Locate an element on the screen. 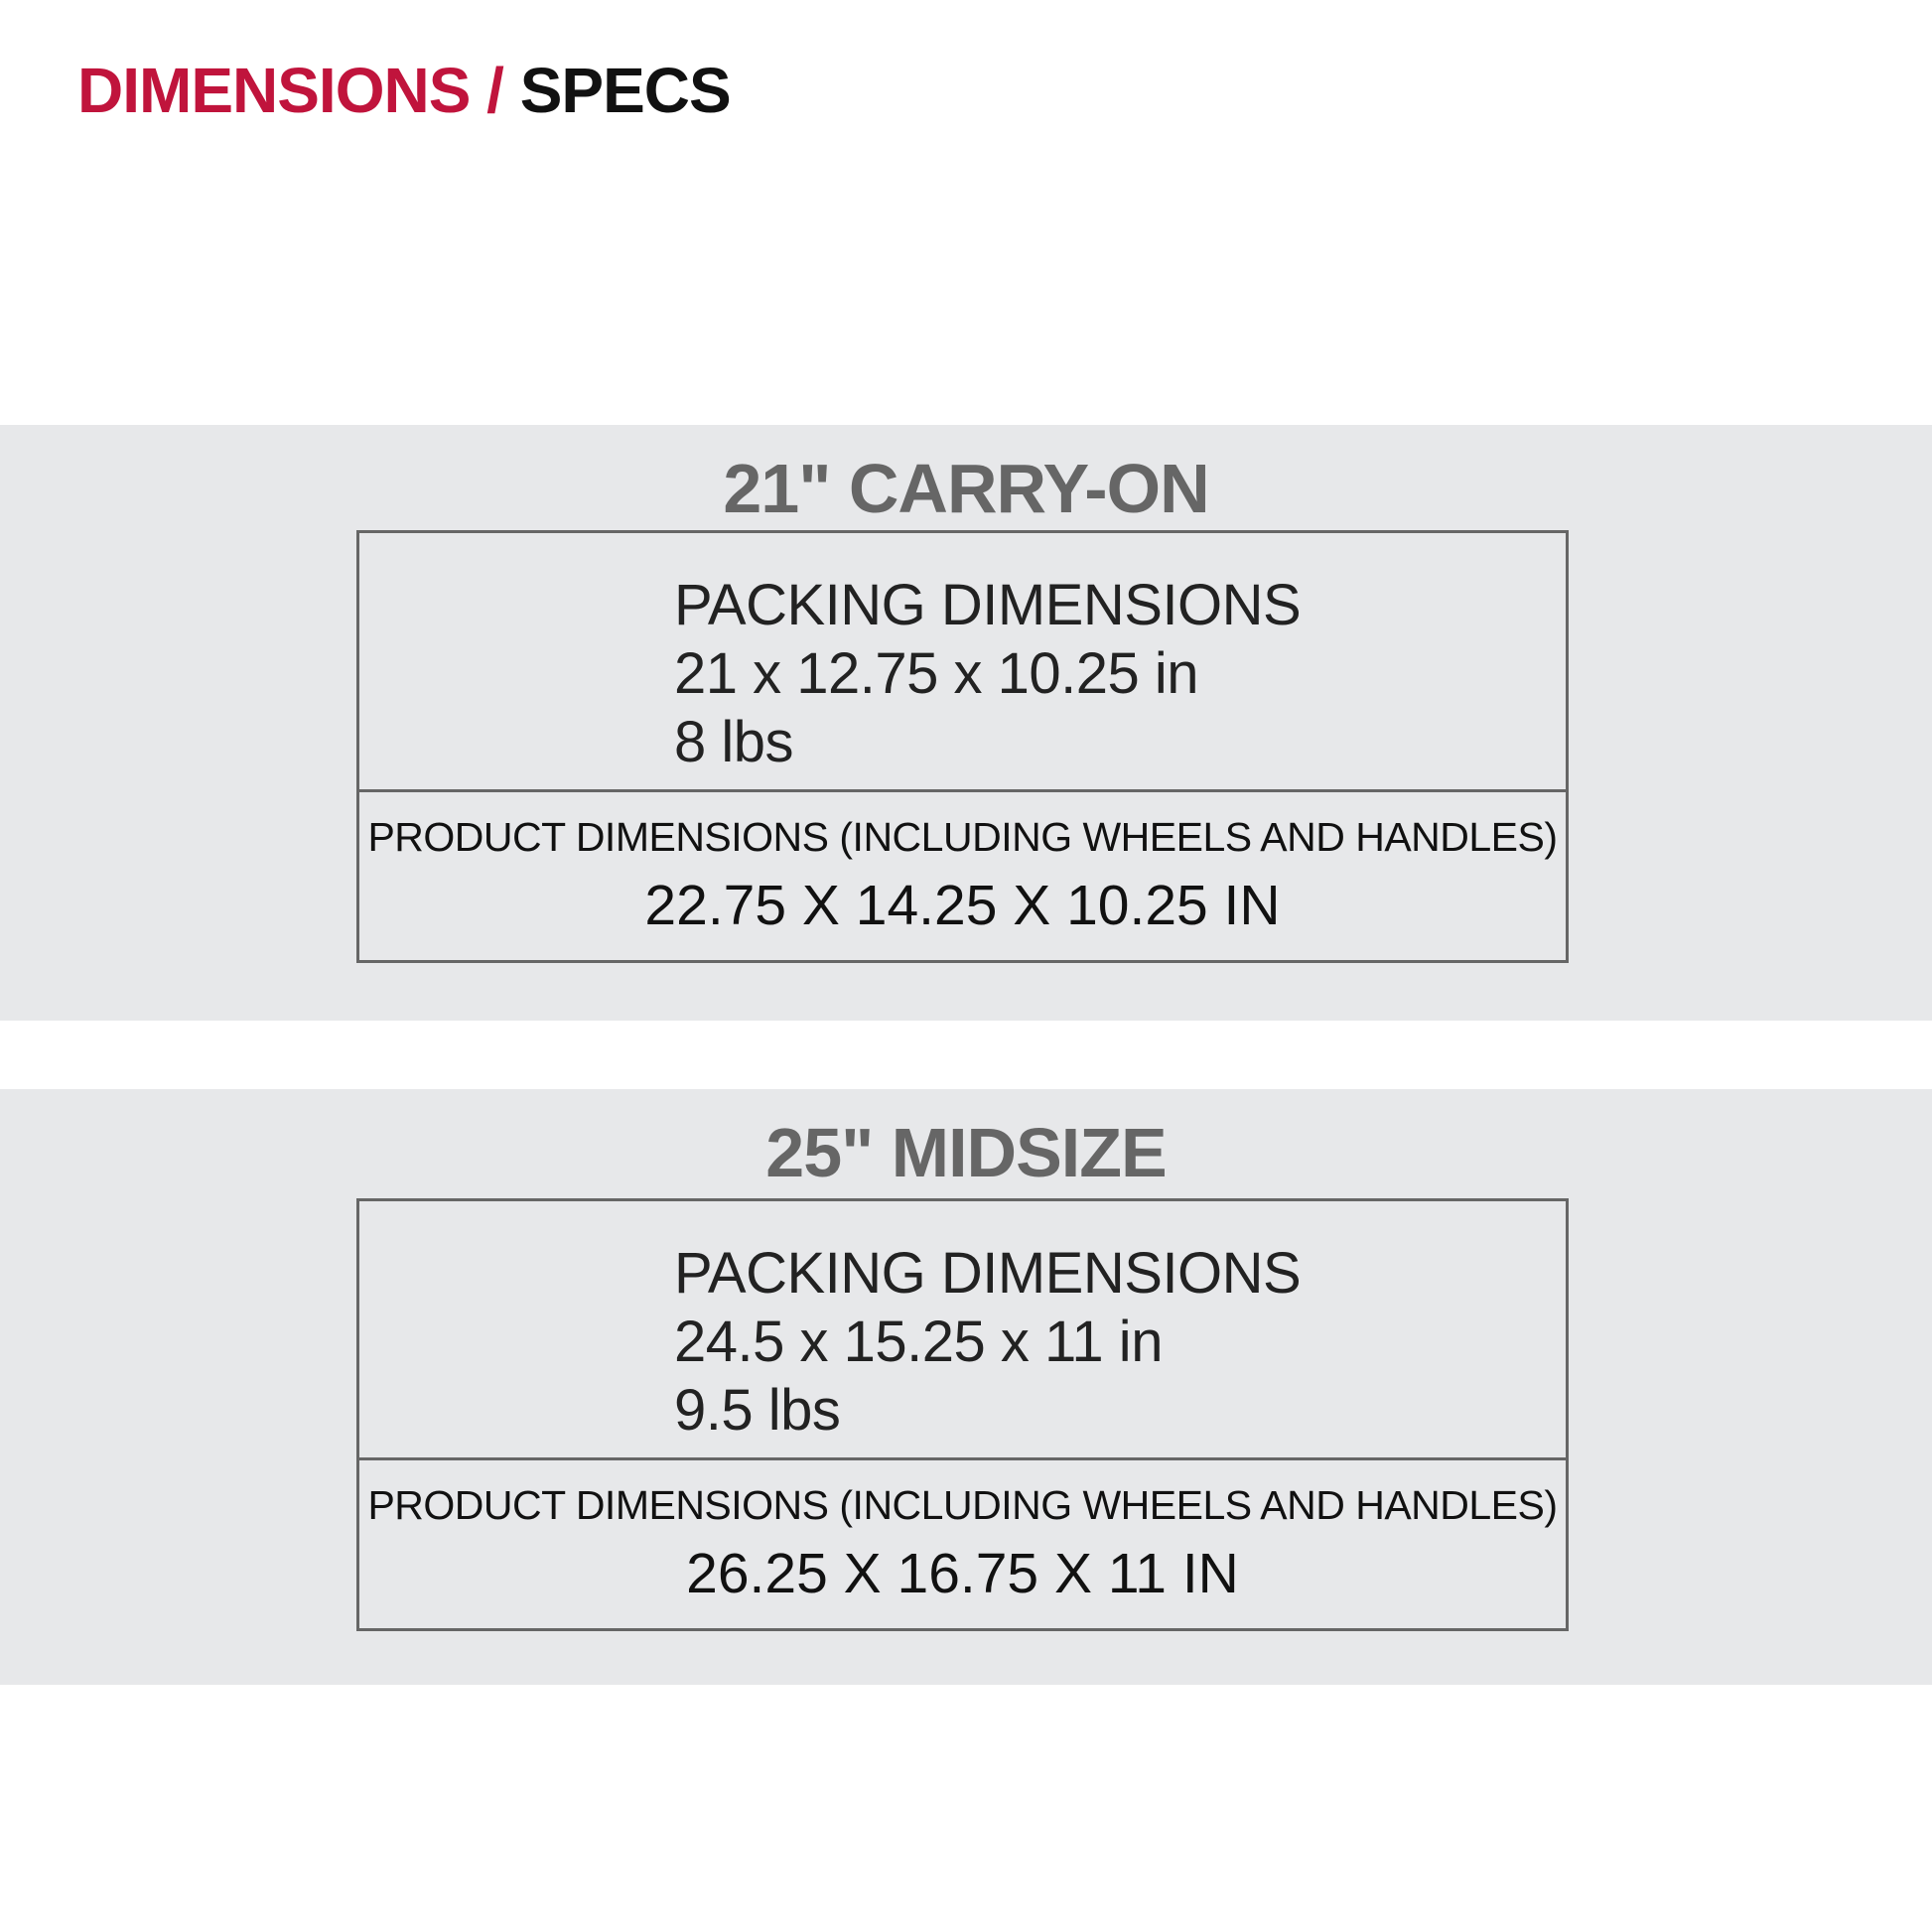 The width and height of the screenshot is (1932, 1932). page-title-specs: SPECS is located at coordinates (626, 91).